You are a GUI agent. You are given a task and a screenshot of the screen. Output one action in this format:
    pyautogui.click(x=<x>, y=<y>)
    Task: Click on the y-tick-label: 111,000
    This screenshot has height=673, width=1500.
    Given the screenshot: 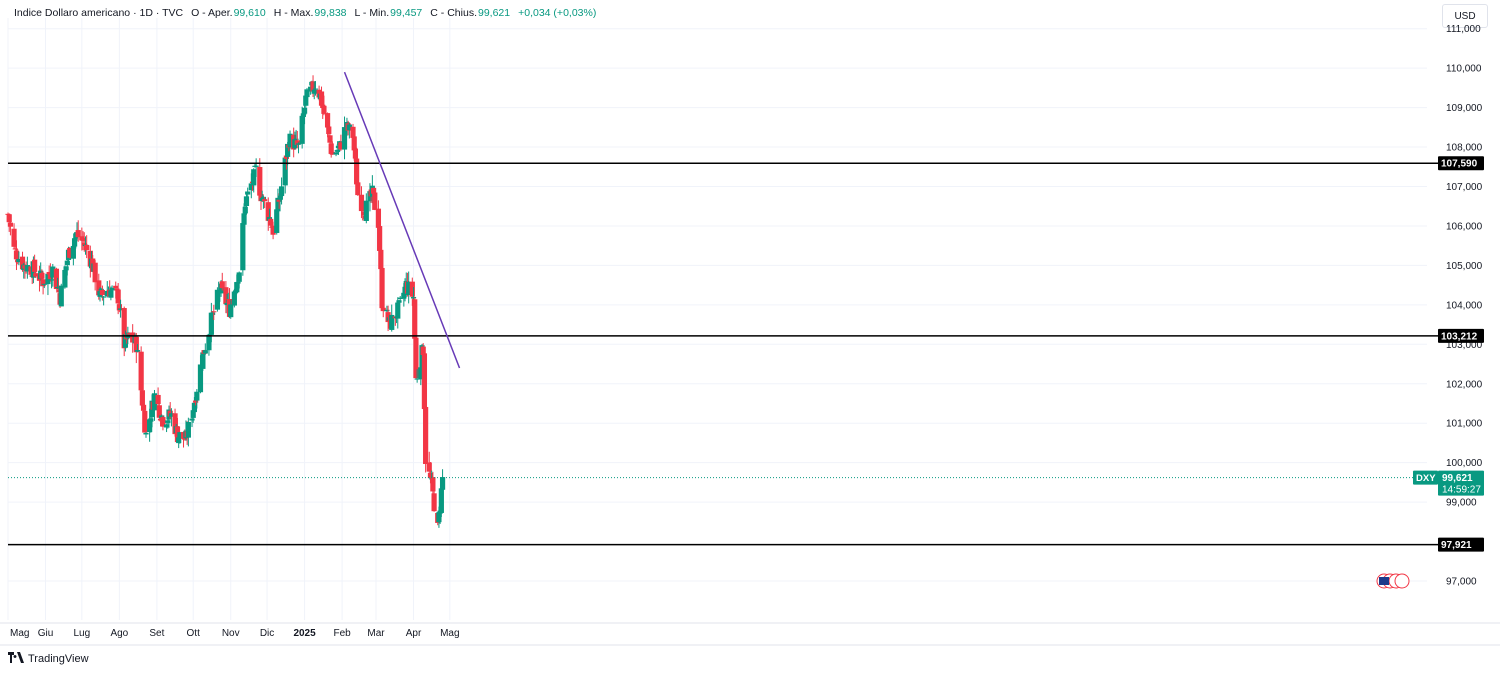 What is the action you would take?
    pyautogui.click(x=1463, y=29)
    